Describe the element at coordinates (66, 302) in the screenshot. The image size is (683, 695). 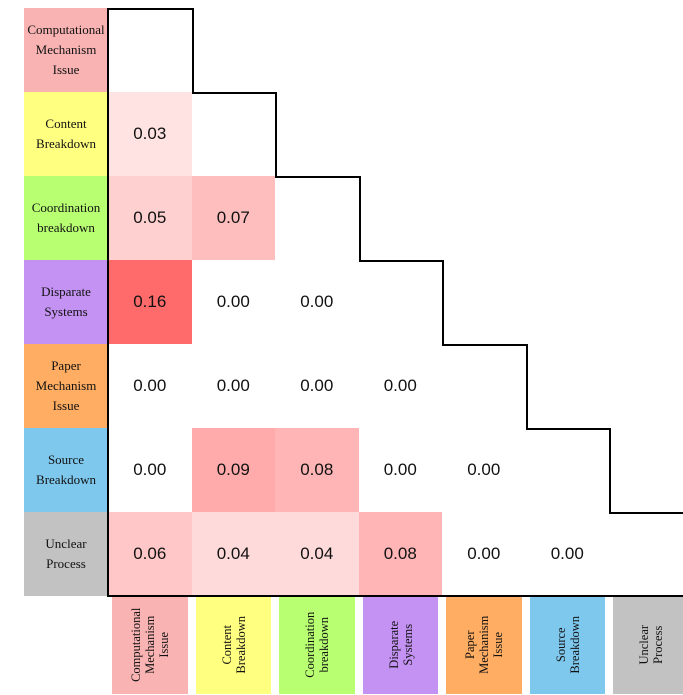
I see `row-label-disparate-systems: Disparate Systems` at that location.